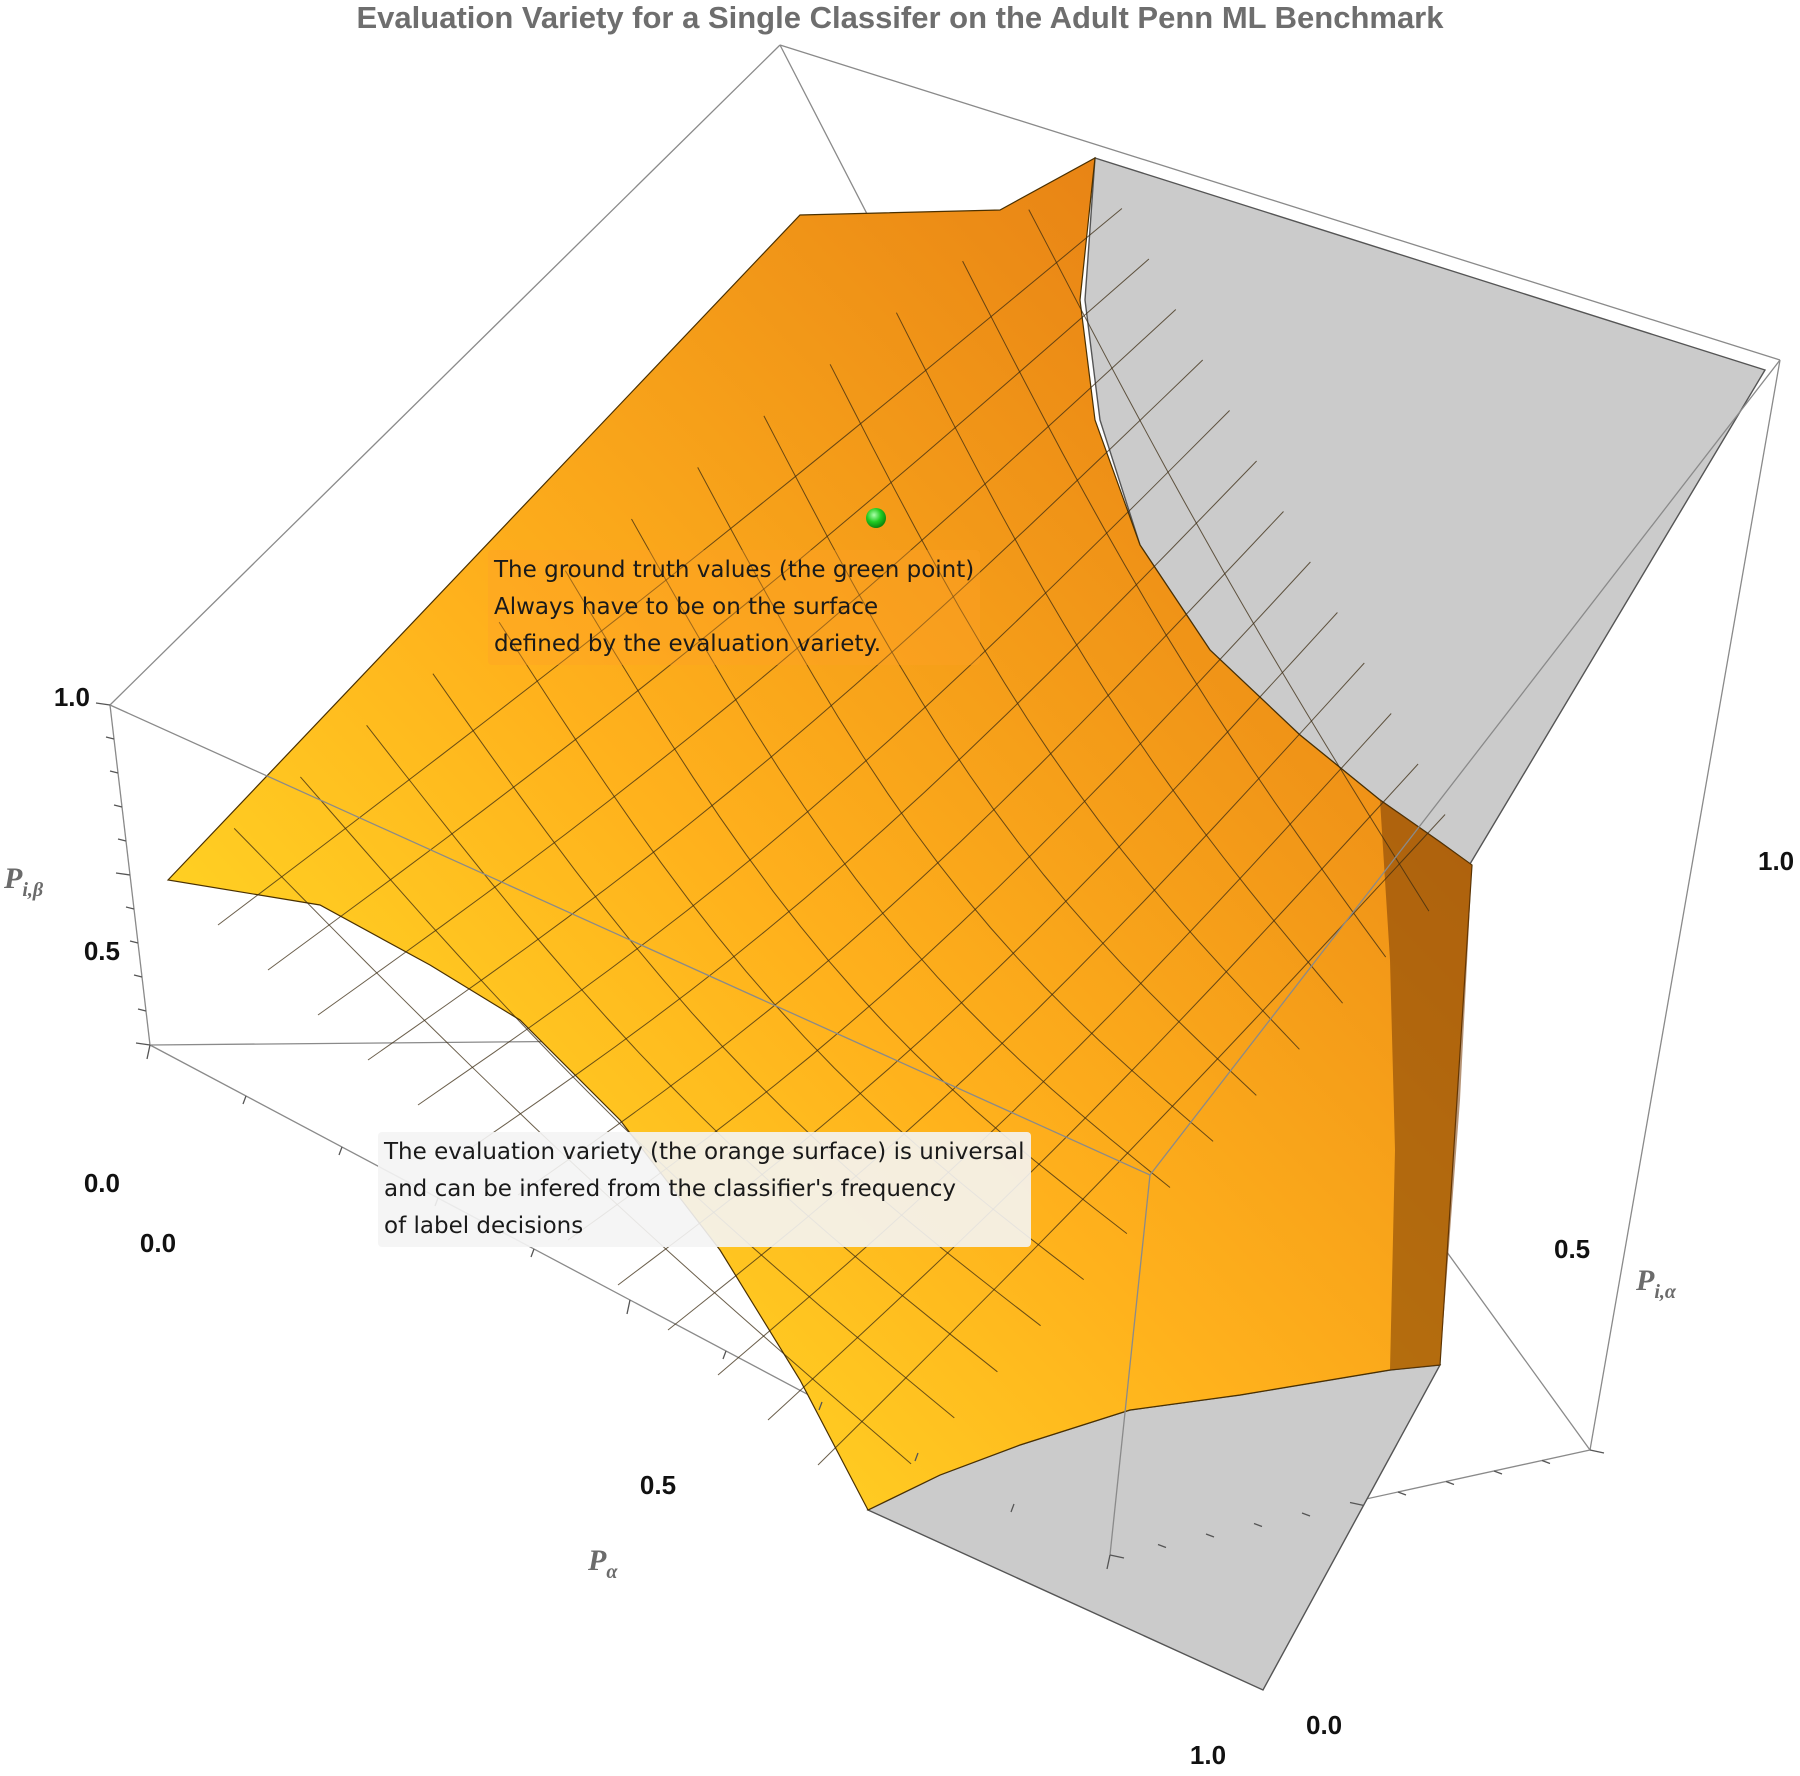 This screenshot has height=1776, width=1800. I want to click on annotation-ground-truth-line-3: defined by the evaluation variety., so click(688, 644).